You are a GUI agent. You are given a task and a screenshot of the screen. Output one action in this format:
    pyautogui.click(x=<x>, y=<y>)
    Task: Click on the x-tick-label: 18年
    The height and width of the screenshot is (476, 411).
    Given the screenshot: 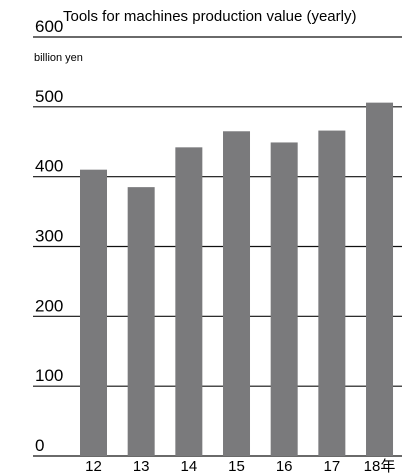 What is the action you would take?
    pyautogui.click(x=380, y=466)
    